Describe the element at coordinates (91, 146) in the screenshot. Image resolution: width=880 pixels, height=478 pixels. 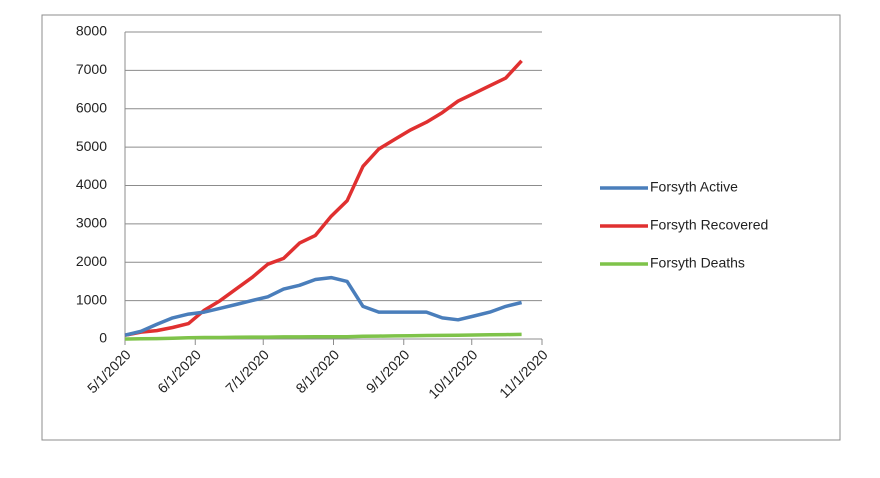
I see `y-tick-label: 5000` at that location.